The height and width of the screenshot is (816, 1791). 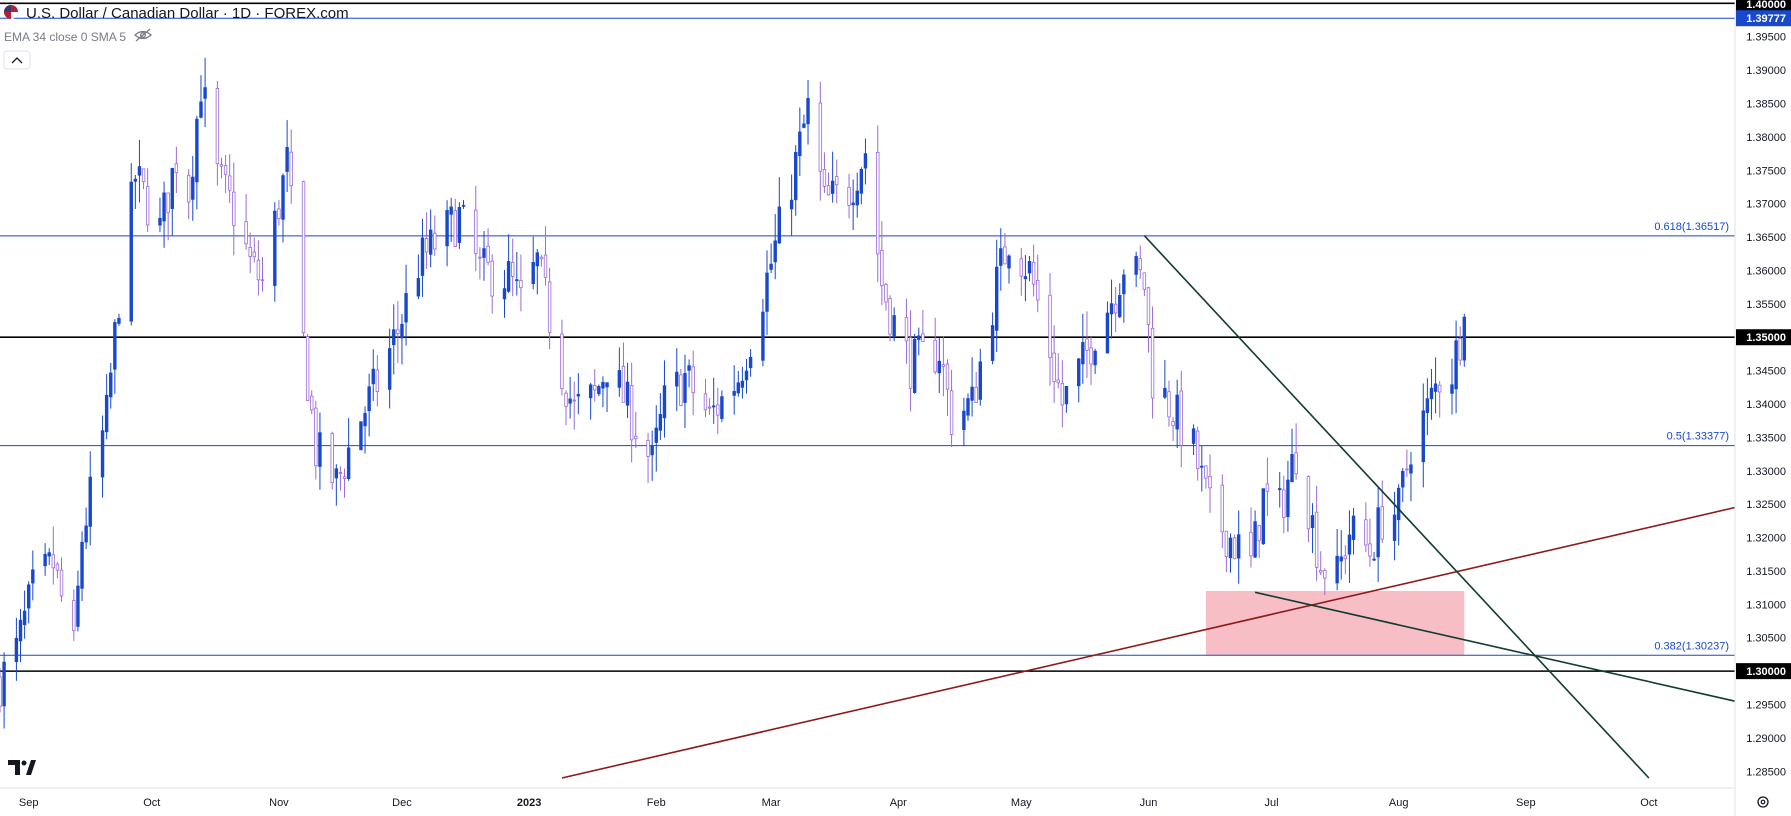 What do you see at coordinates (1021, 803) in the screenshot?
I see `month-tick-label: May` at bounding box center [1021, 803].